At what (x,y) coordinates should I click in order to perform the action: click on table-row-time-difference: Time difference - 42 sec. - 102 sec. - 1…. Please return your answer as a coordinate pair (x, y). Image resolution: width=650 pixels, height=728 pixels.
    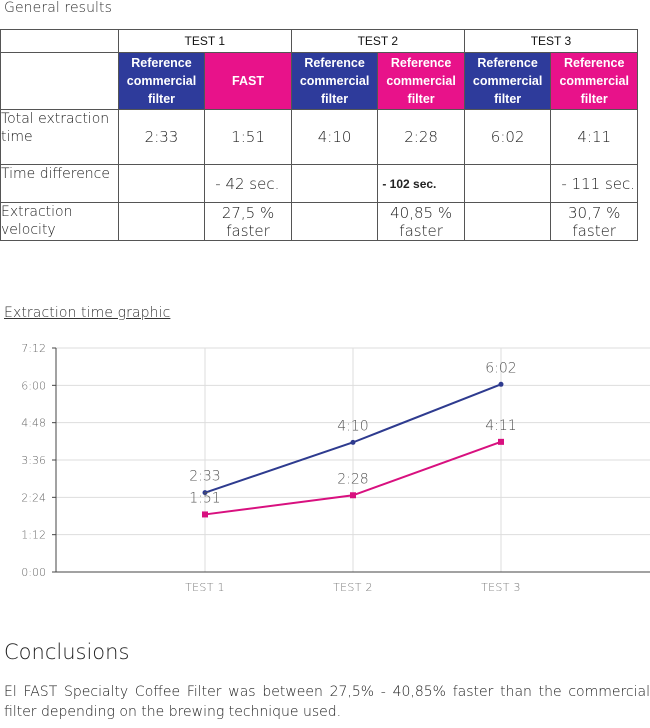
    Looking at the image, I should click on (319, 183).